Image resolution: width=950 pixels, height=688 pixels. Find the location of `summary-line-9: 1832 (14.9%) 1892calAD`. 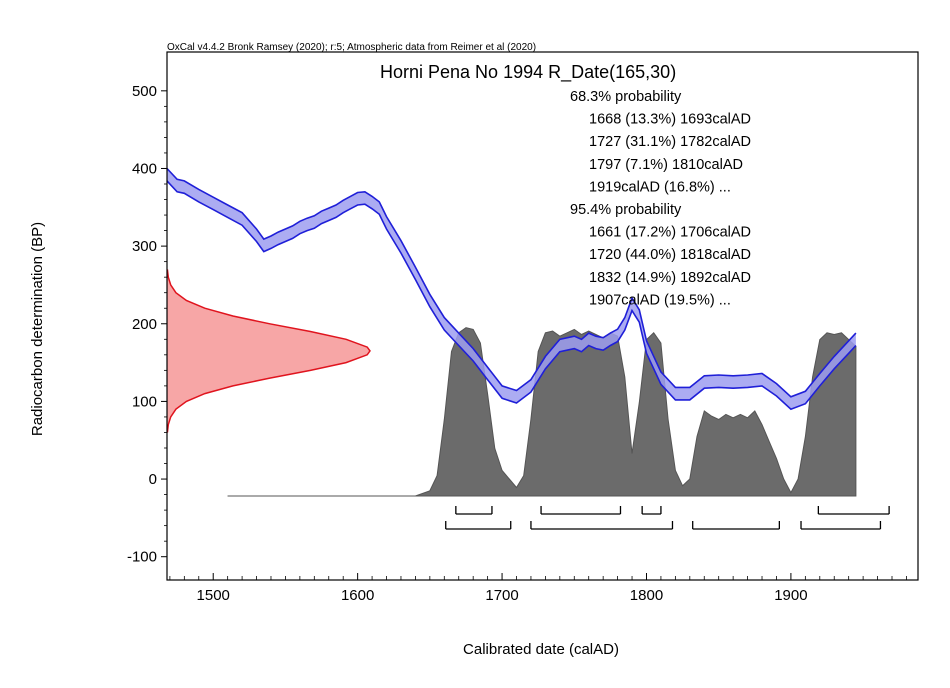

summary-line-9: 1832 (14.9%) 1892calAD is located at coordinates (670, 278).